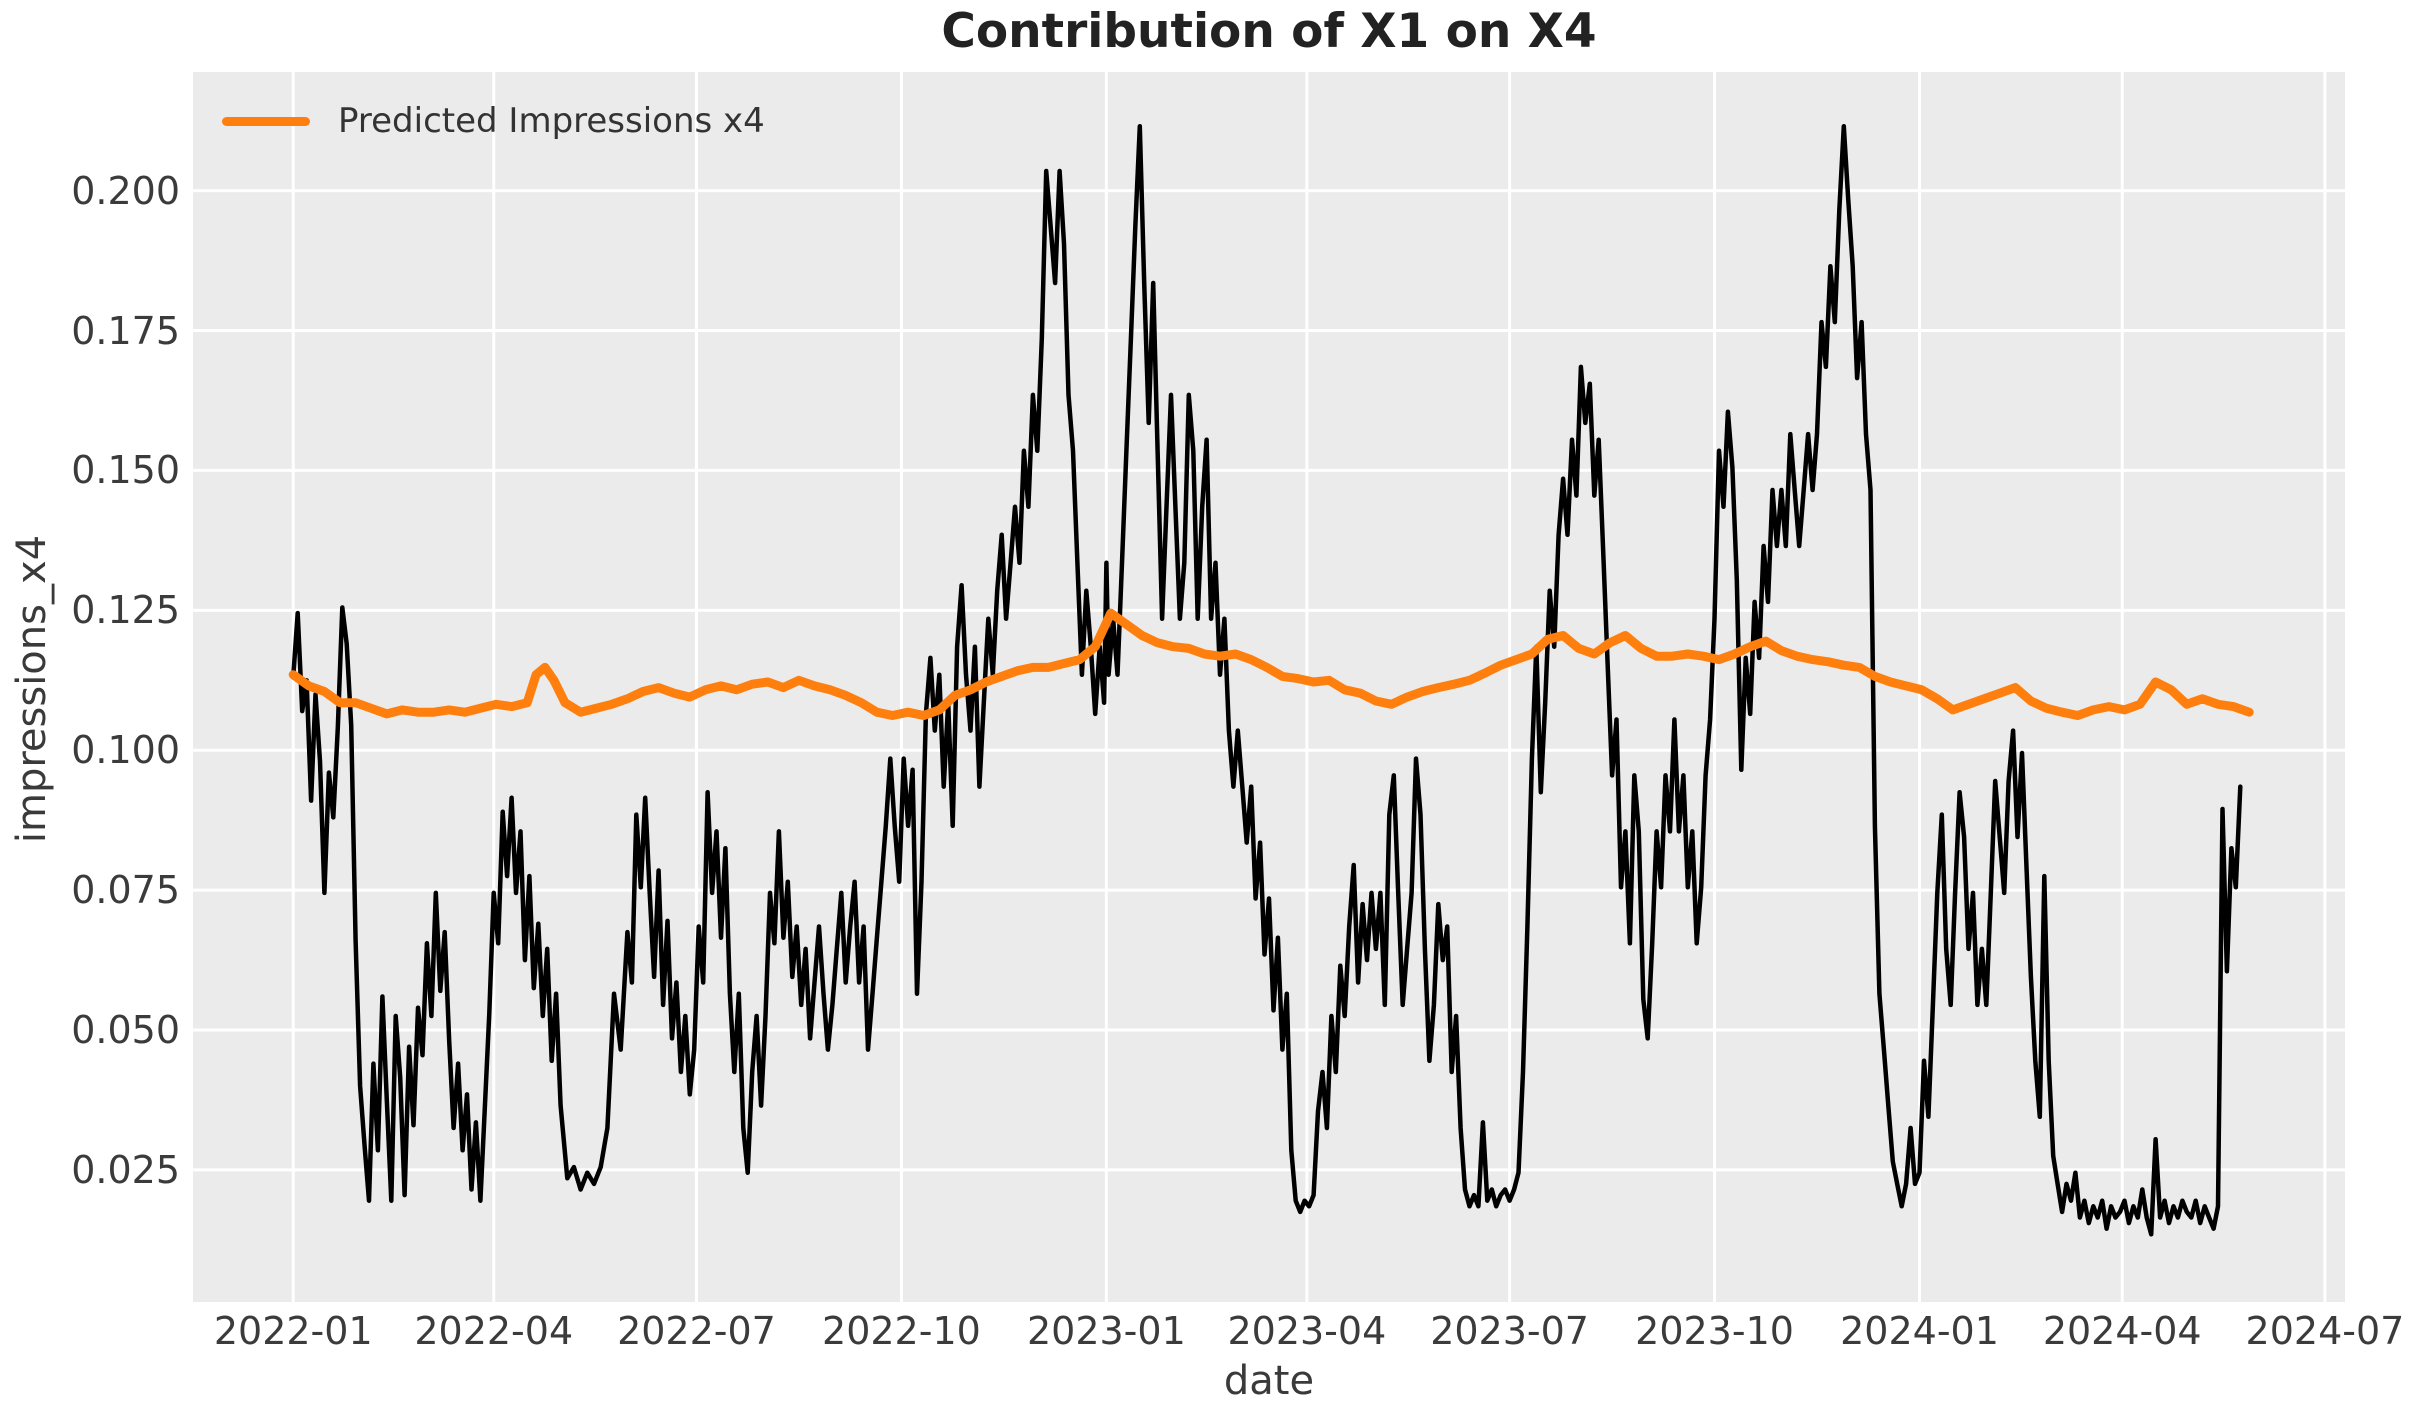  I want to click on predicted-impressions-x4-orange-line, so click(1271, 664).